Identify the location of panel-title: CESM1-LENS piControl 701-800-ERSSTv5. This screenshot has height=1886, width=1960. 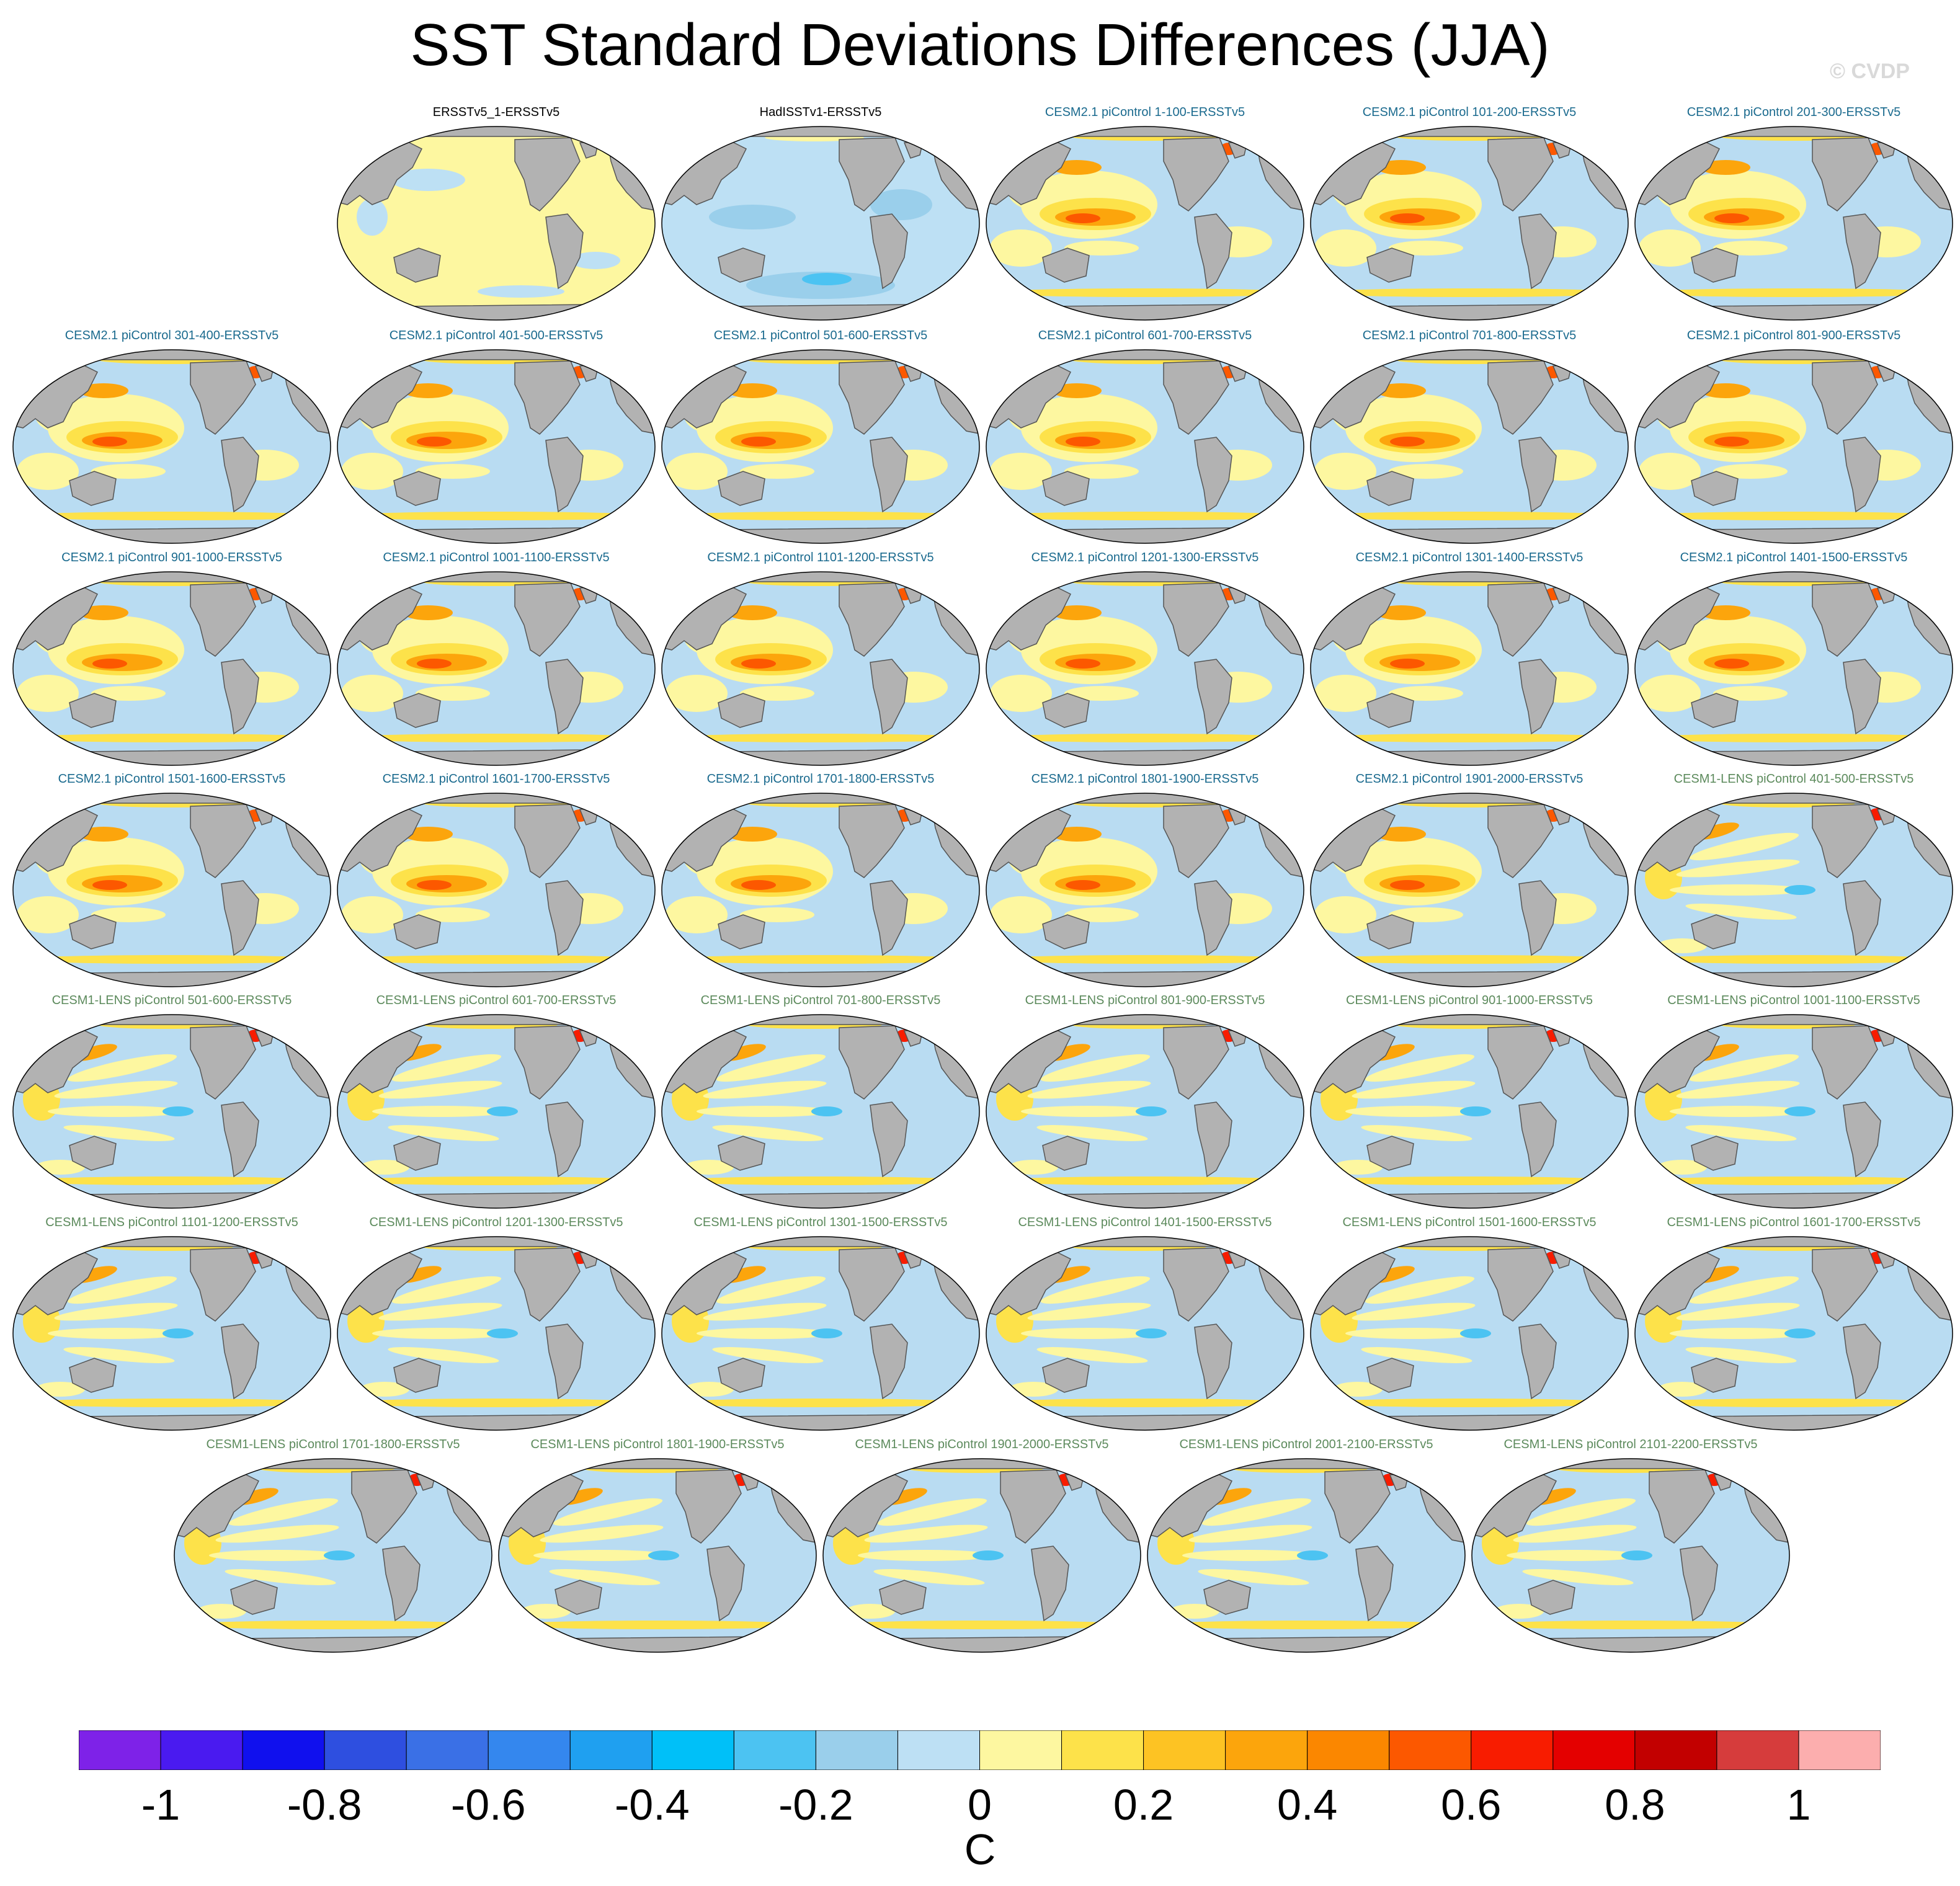
(820, 1000).